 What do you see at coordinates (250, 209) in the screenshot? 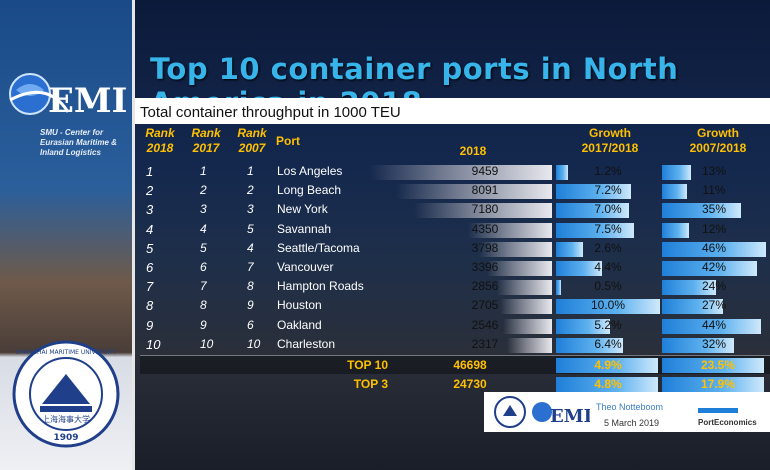
I see `rank-2007: 3` at bounding box center [250, 209].